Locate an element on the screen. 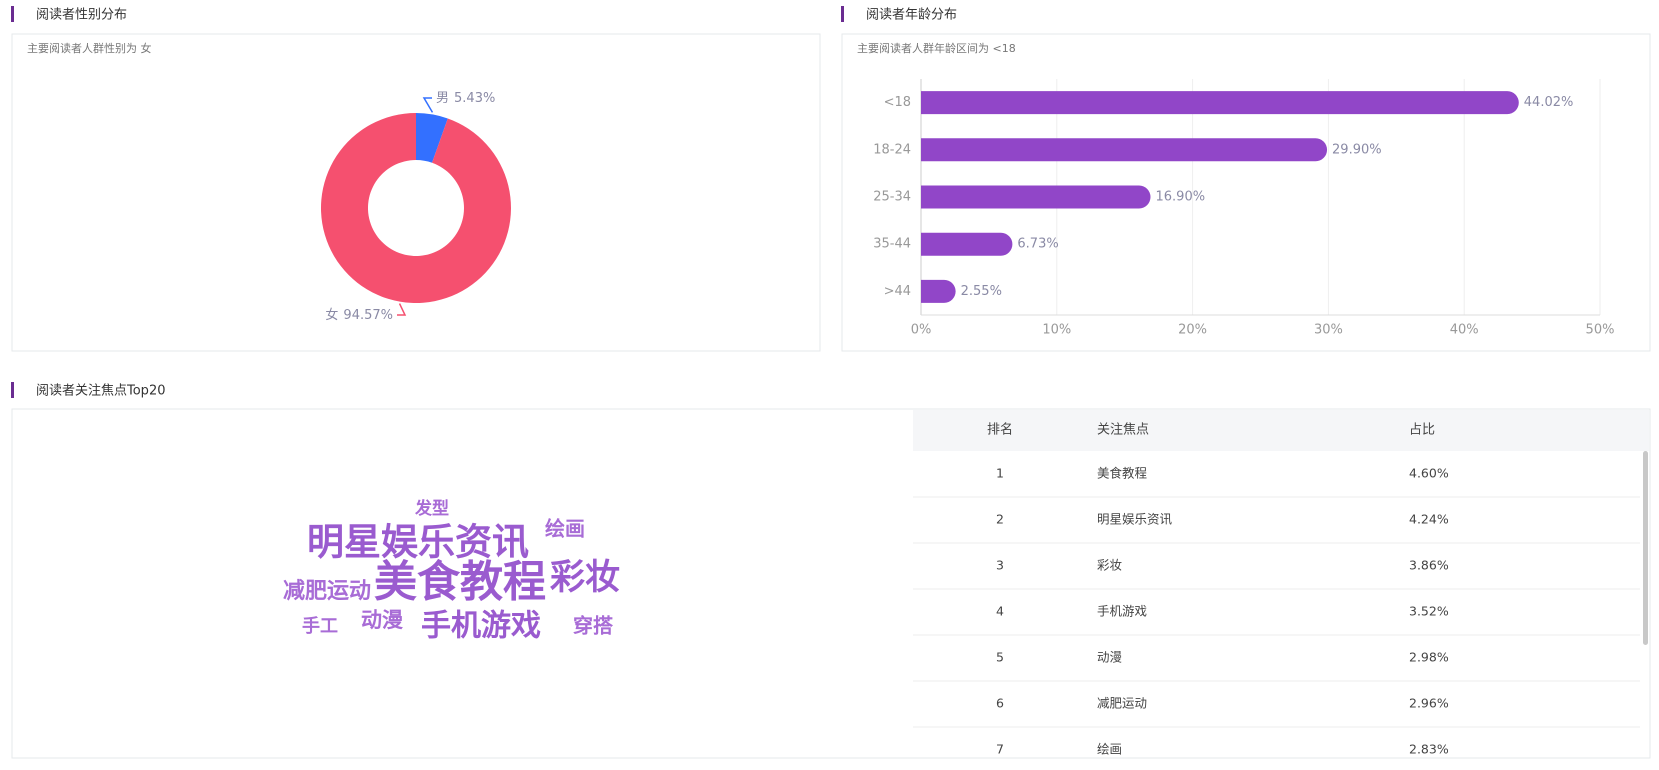 The image size is (1659, 770). bar-value-label: 29.90% is located at coordinates (1357, 149).